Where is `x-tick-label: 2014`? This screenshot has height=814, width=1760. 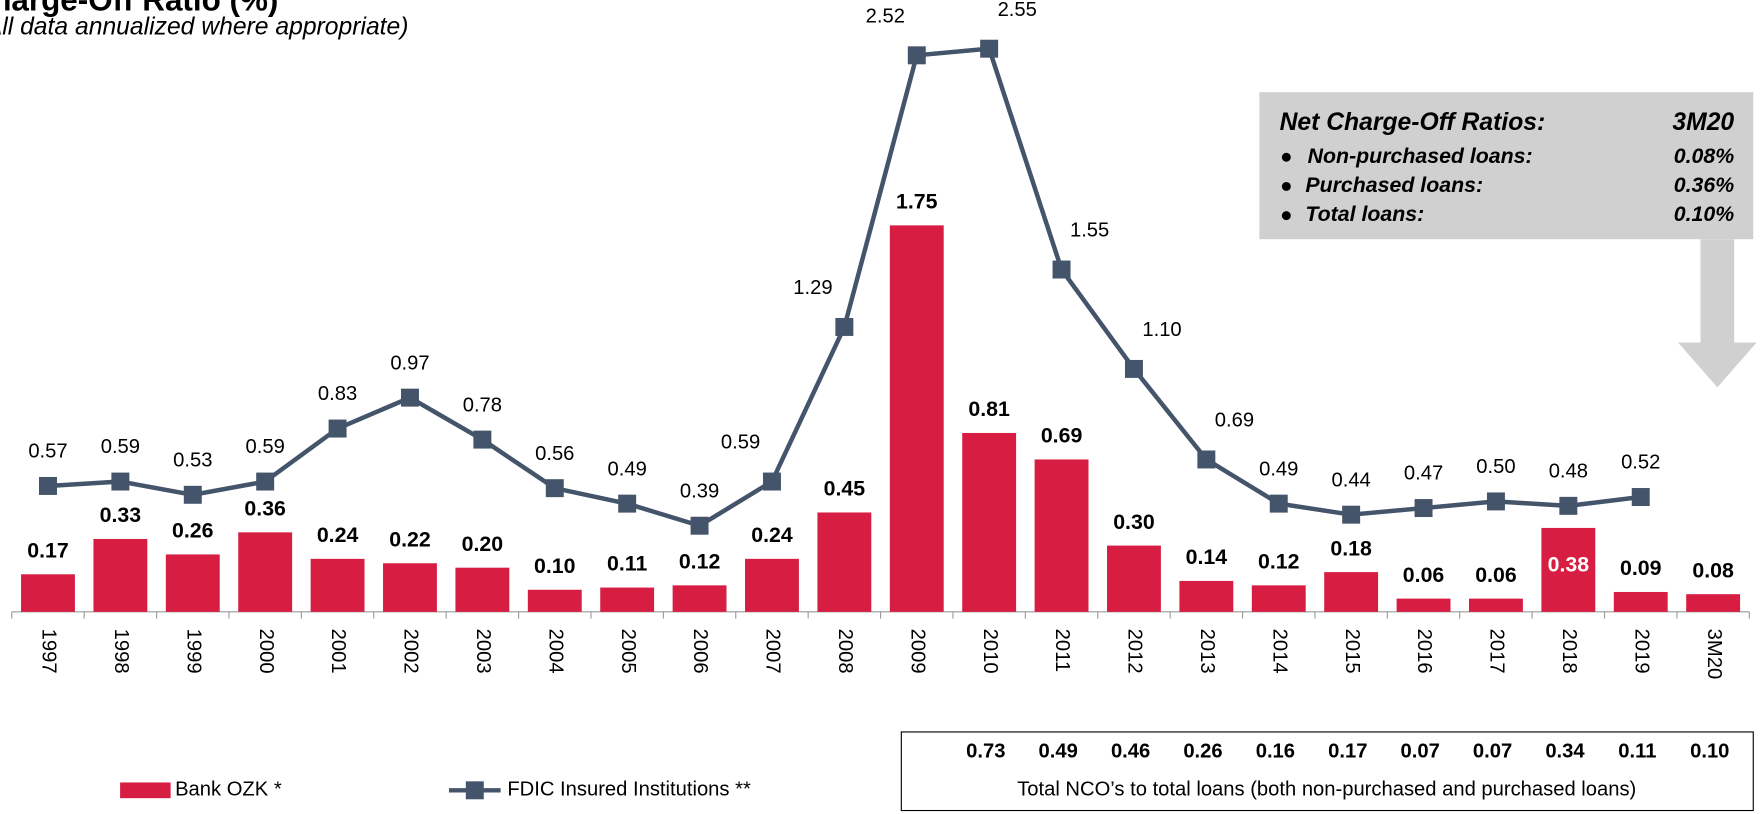 x-tick-label: 2014 is located at coordinates (1279, 651).